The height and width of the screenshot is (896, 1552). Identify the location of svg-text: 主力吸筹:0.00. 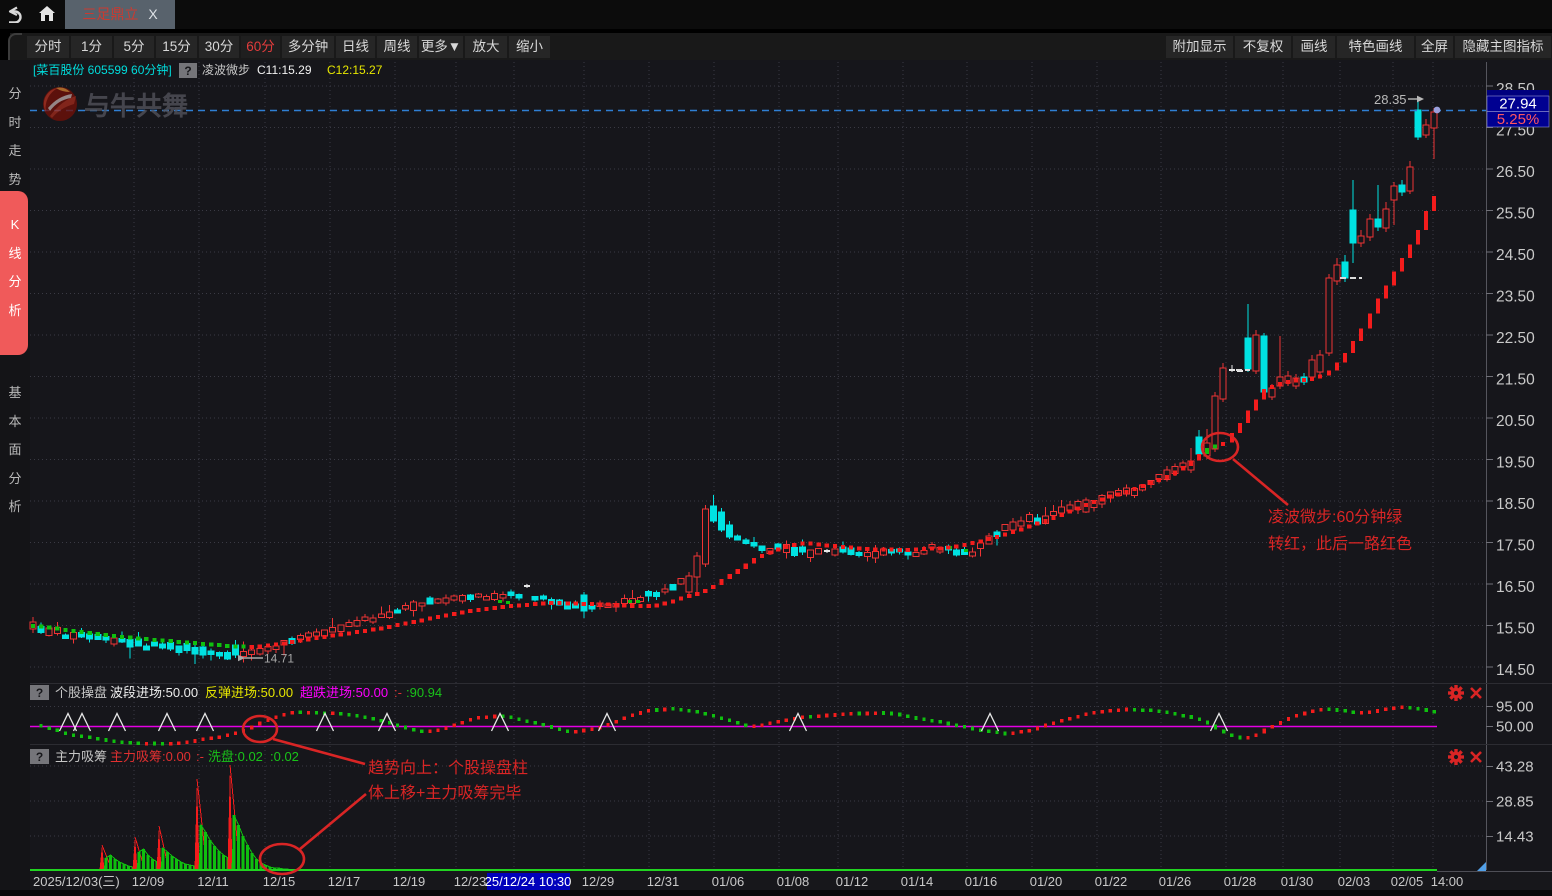
(150, 756).